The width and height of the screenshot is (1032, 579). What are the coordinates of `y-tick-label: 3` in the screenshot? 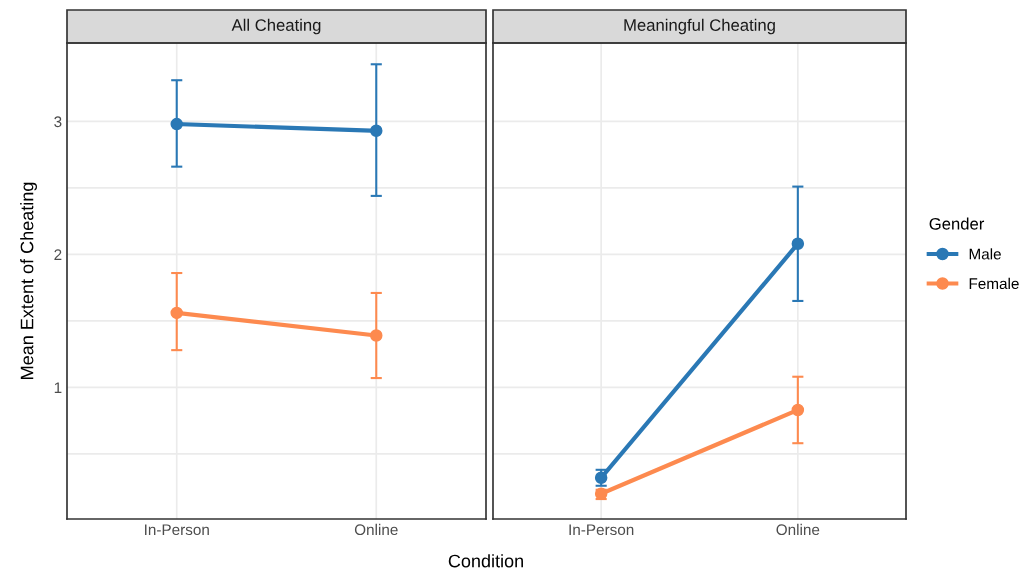 It's located at (58, 122).